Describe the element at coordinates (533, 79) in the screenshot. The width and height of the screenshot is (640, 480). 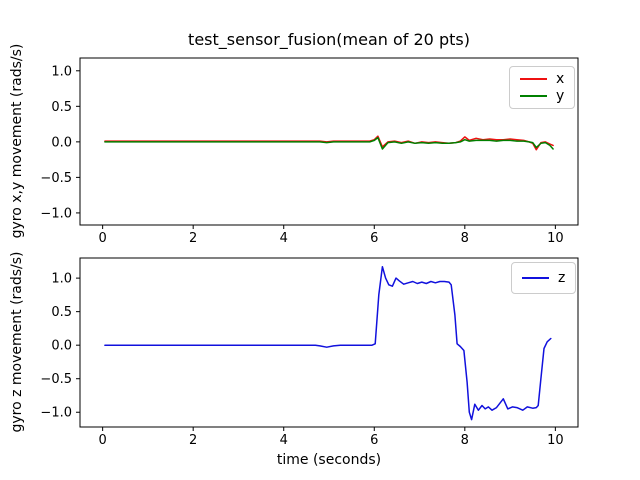
I see `x-series-line-swatch` at that location.